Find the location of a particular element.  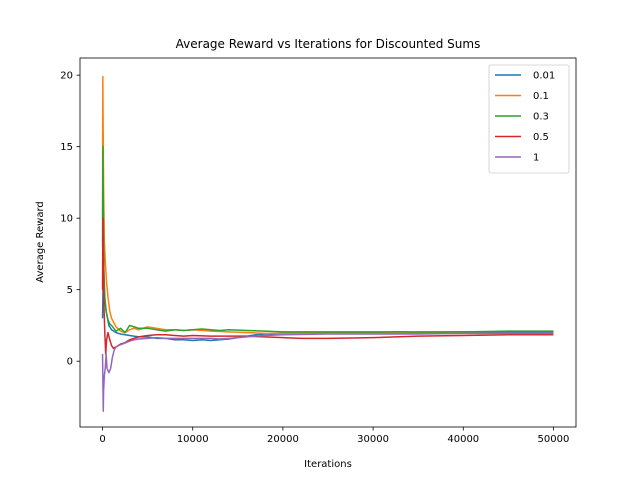

legend-box is located at coordinates (529, 119).